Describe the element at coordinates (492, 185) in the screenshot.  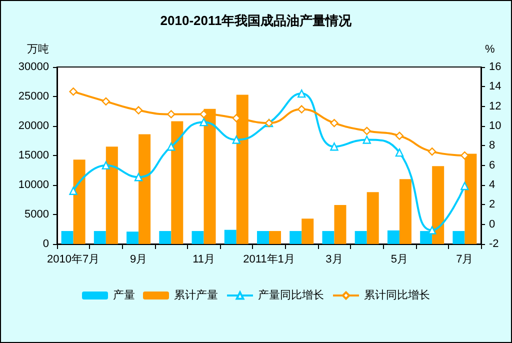
I see `y2-tick-label: 4` at that location.